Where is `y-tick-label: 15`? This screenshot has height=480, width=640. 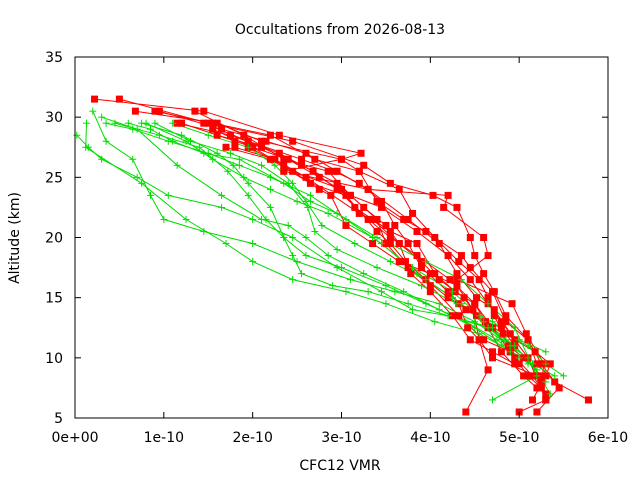 y-tick-label: 15 is located at coordinates (54, 299).